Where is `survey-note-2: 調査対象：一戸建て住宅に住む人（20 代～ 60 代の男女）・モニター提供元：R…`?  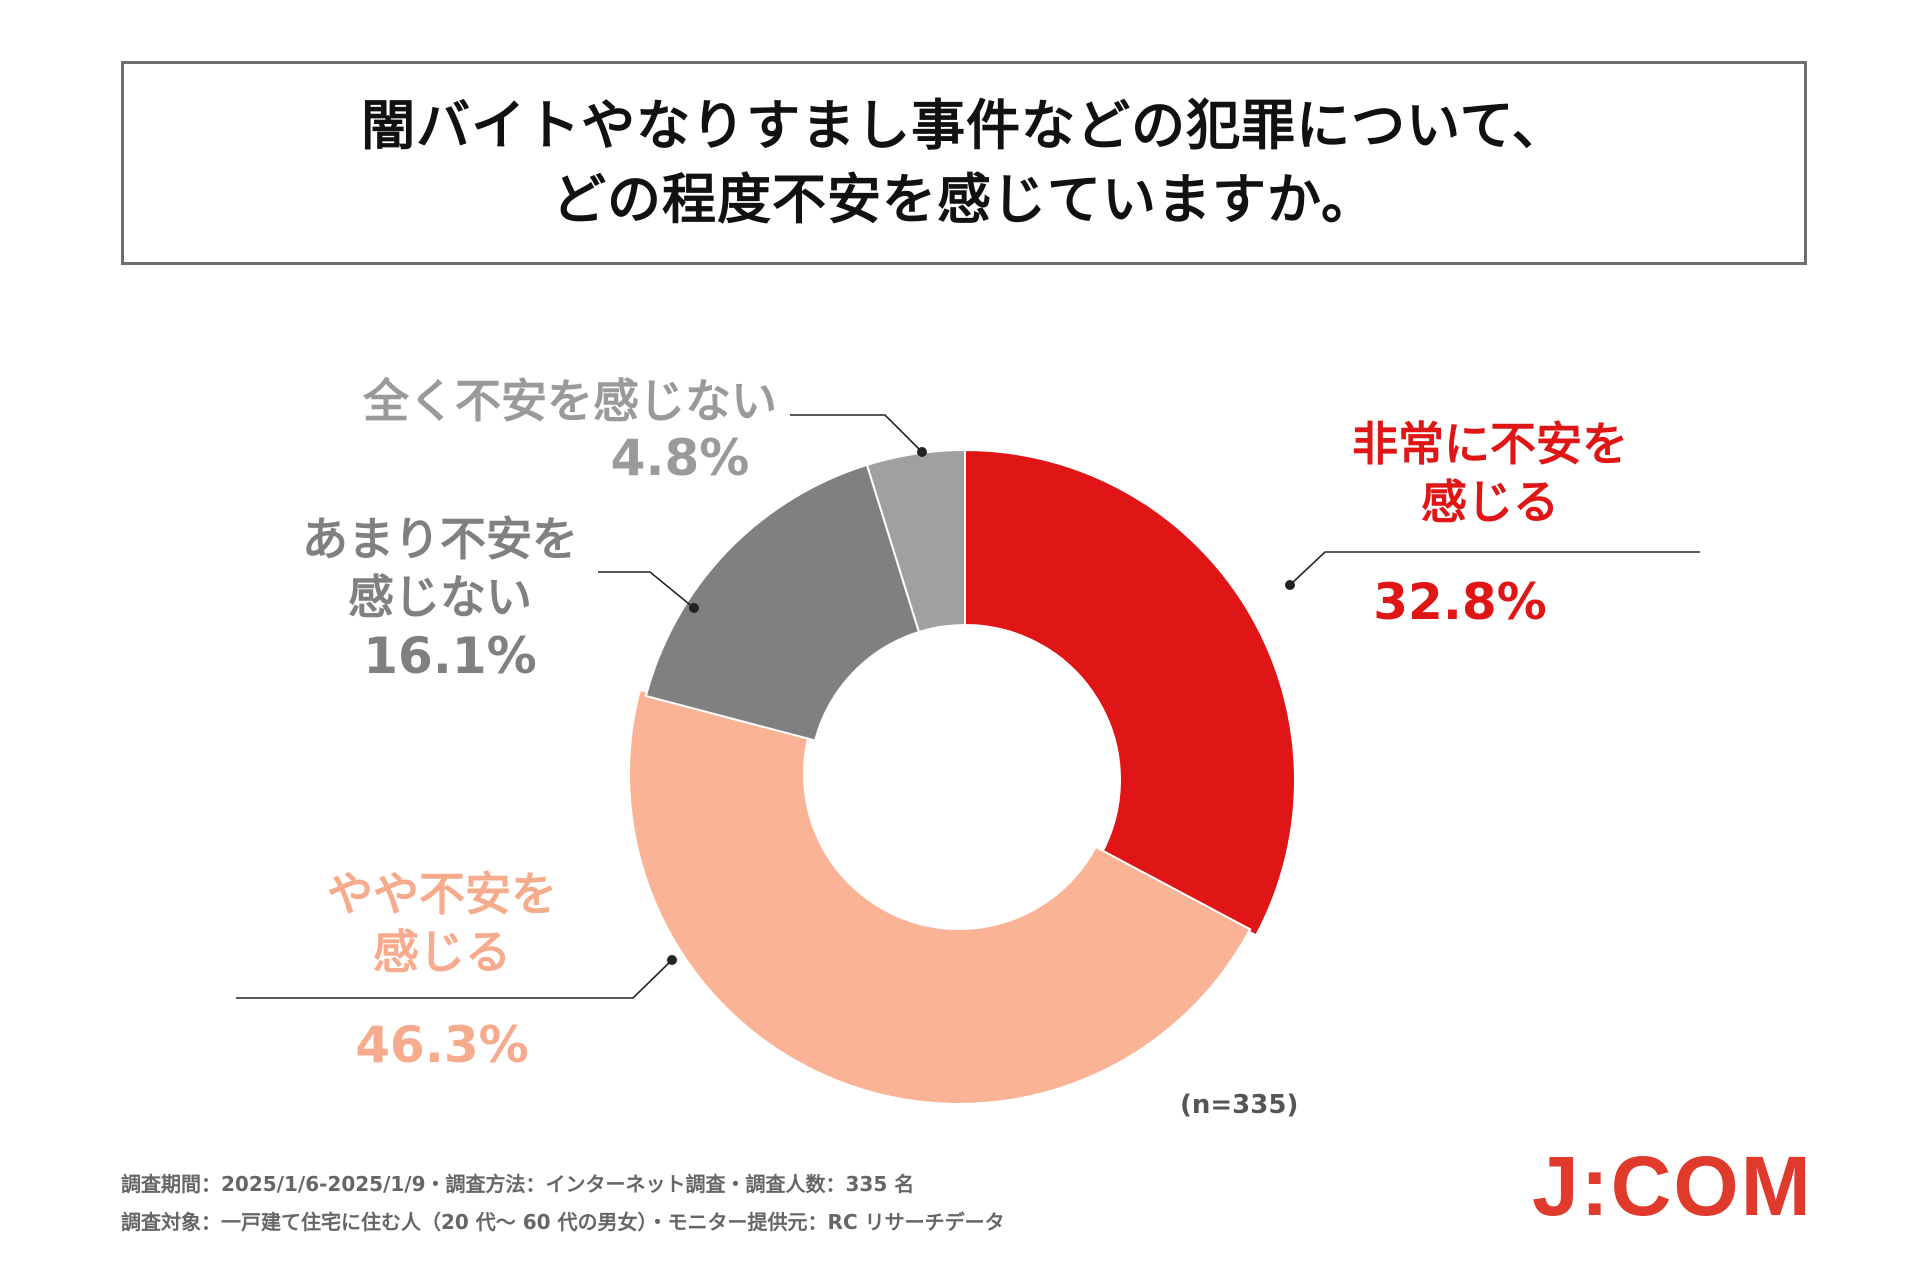 survey-note-2: 調査対象：一戸建て住宅に住む人（20 代～ 60 代の男女）・モニター提供元：R… is located at coordinates (563, 1222).